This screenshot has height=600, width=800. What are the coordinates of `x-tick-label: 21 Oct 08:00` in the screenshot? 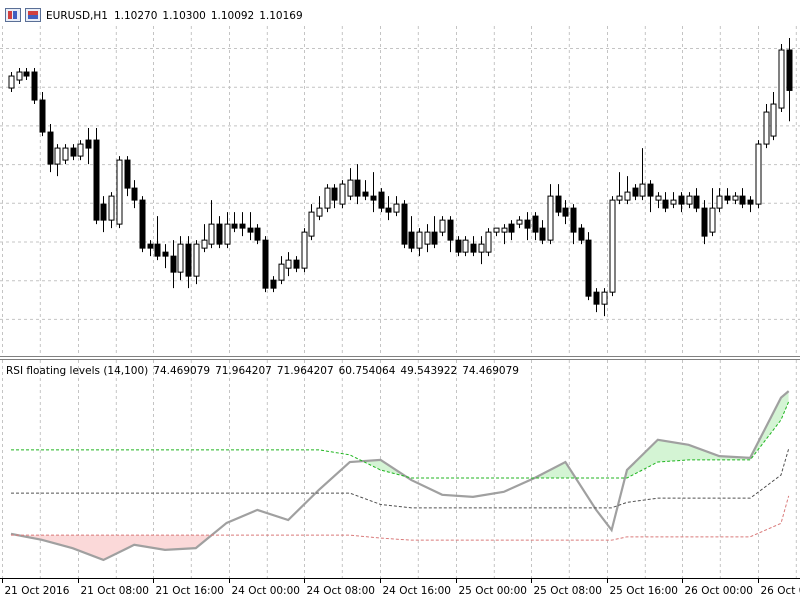 It's located at (115, 591).